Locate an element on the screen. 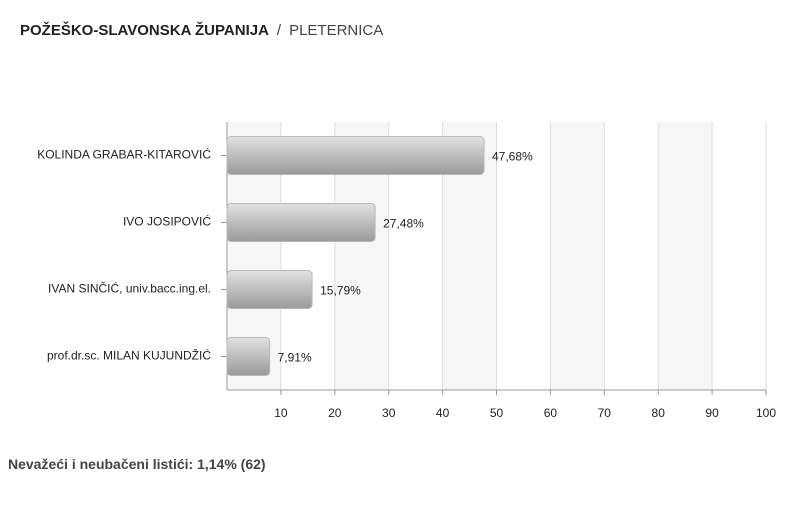 Image resolution: width=800 pixels, height=521 pixels. invalid-ballots: Nevažeći i neubačeni listići: 1,14% (62) is located at coordinates (137, 464).